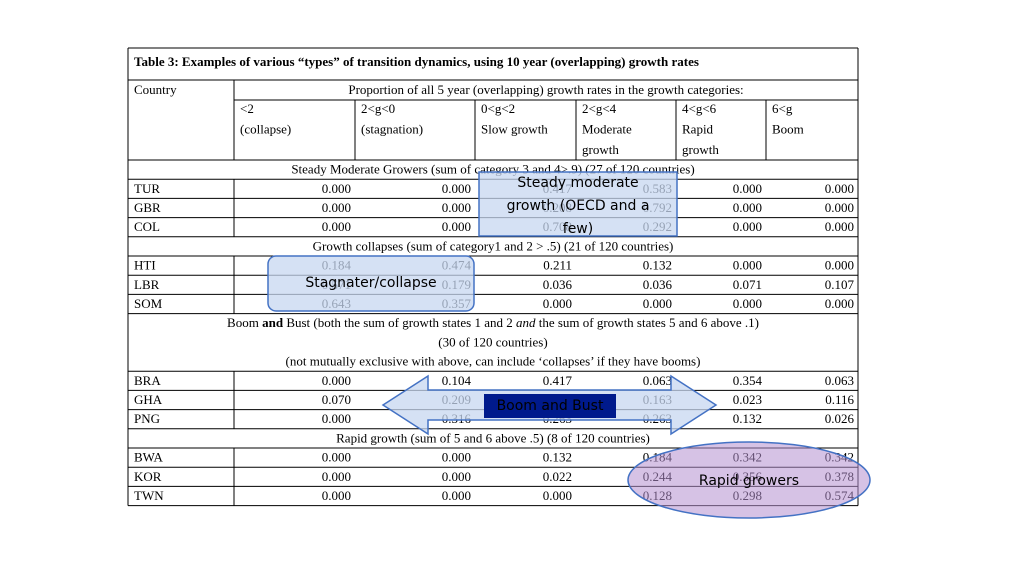  What do you see at coordinates (498, 108) in the screenshot?
I see `column-header: 0<g<2` at bounding box center [498, 108].